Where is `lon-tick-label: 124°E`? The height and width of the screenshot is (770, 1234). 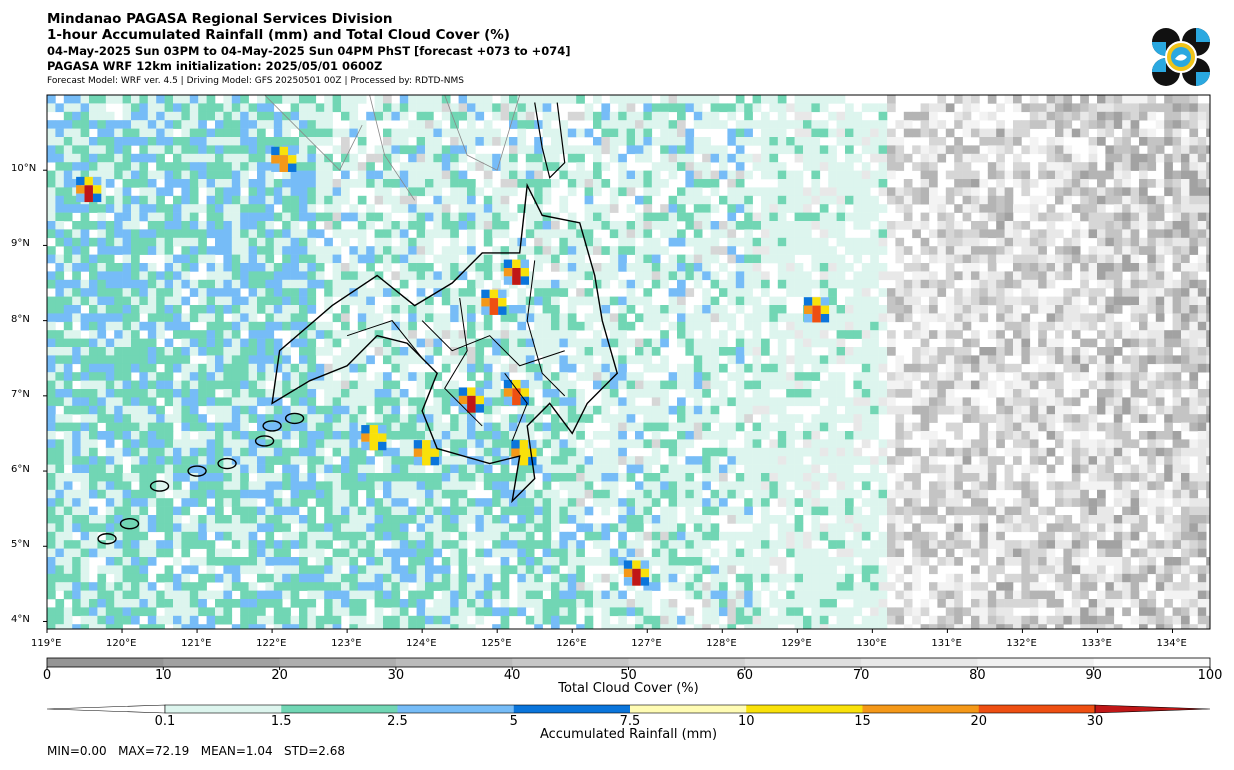
lon-tick-label: 124°E is located at coordinates (421, 643).